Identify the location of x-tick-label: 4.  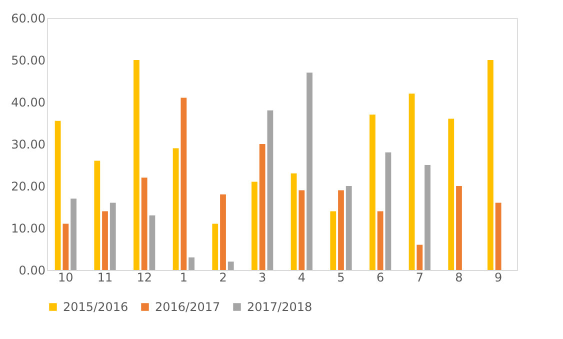
(302, 277).